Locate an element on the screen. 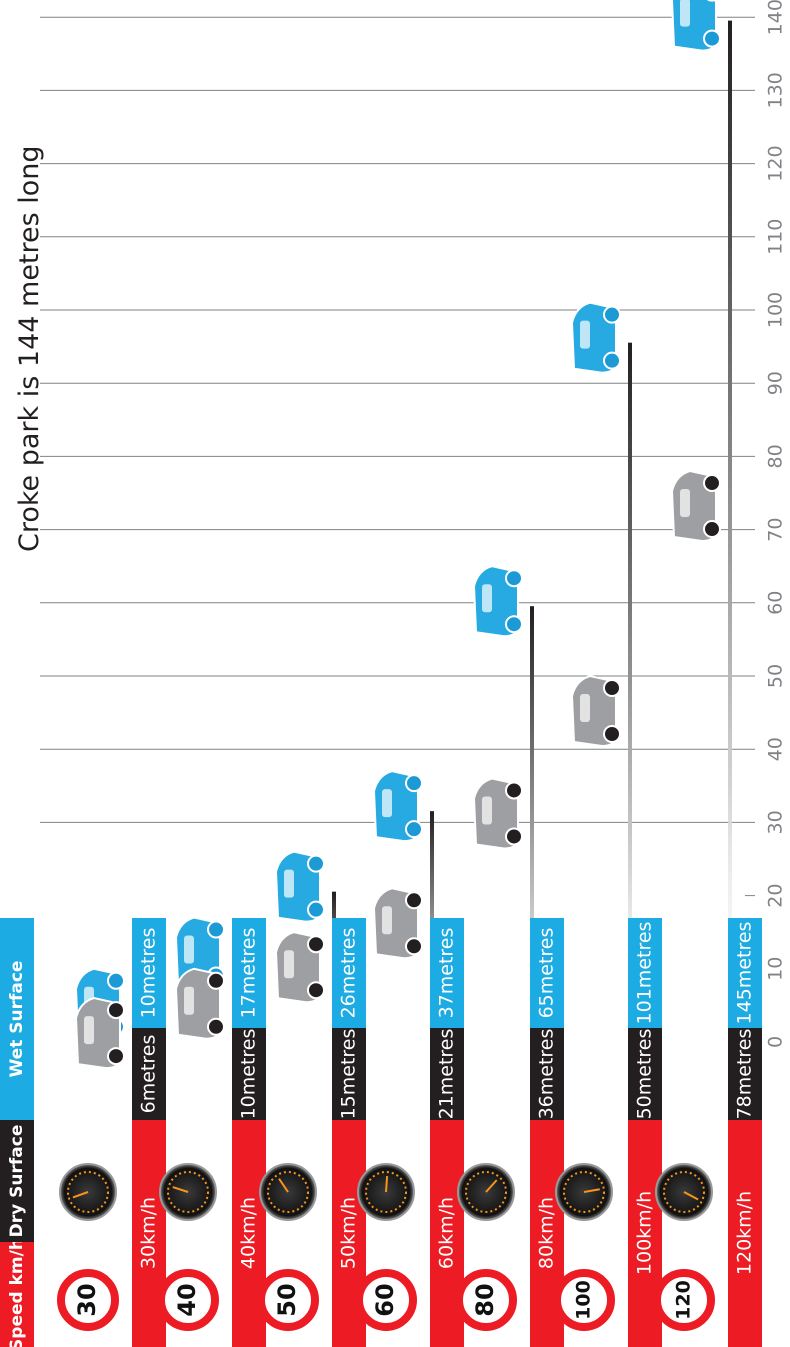 The height and width of the screenshot is (1347, 790). speed-label: 80km/h is located at coordinates (547, 1233).